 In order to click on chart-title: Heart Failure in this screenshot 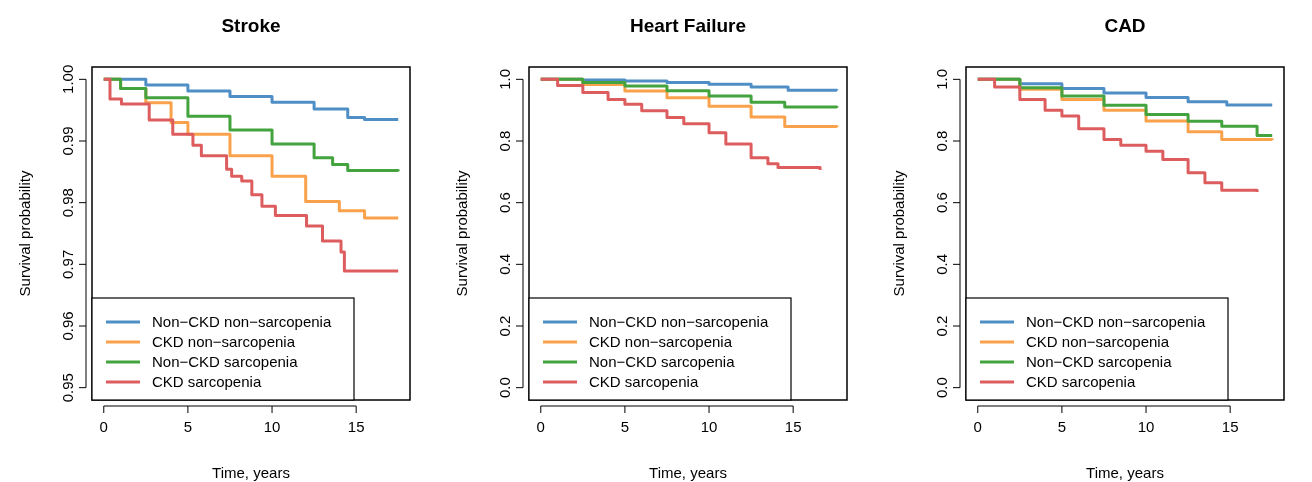, I will do `click(688, 25)`.